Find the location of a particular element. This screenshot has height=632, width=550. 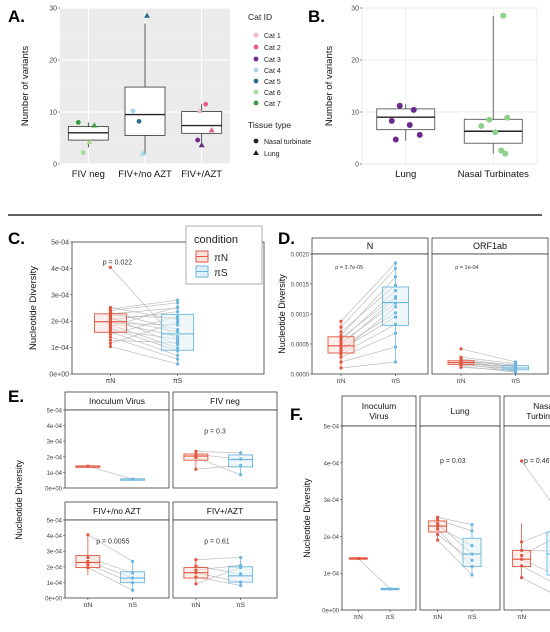

y-tick-label: 0e+00 is located at coordinates (331, 612).